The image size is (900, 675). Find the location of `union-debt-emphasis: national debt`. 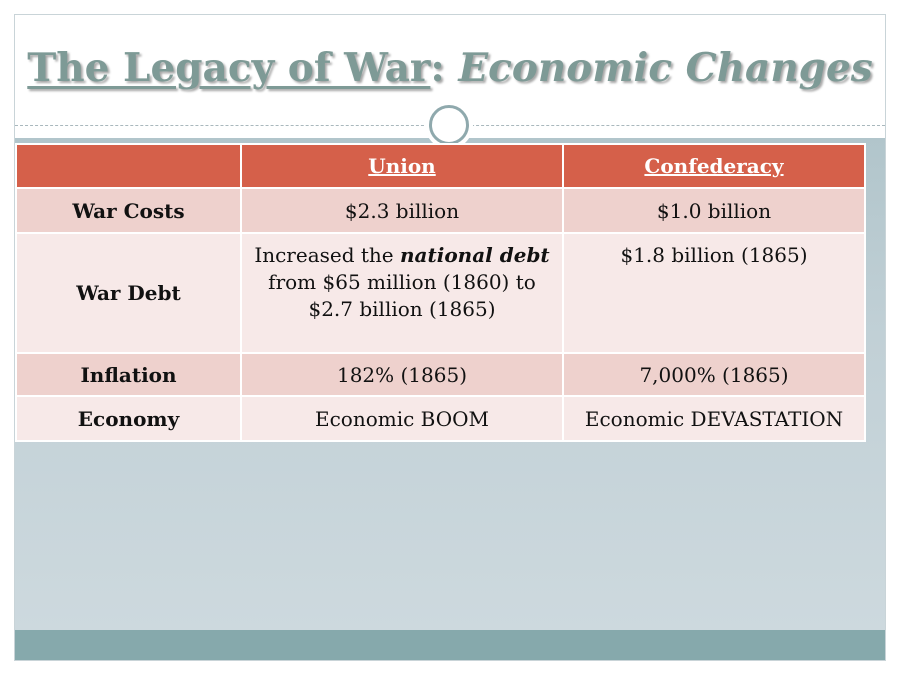

union-debt-emphasis: national debt is located at coordinates (475, 255).